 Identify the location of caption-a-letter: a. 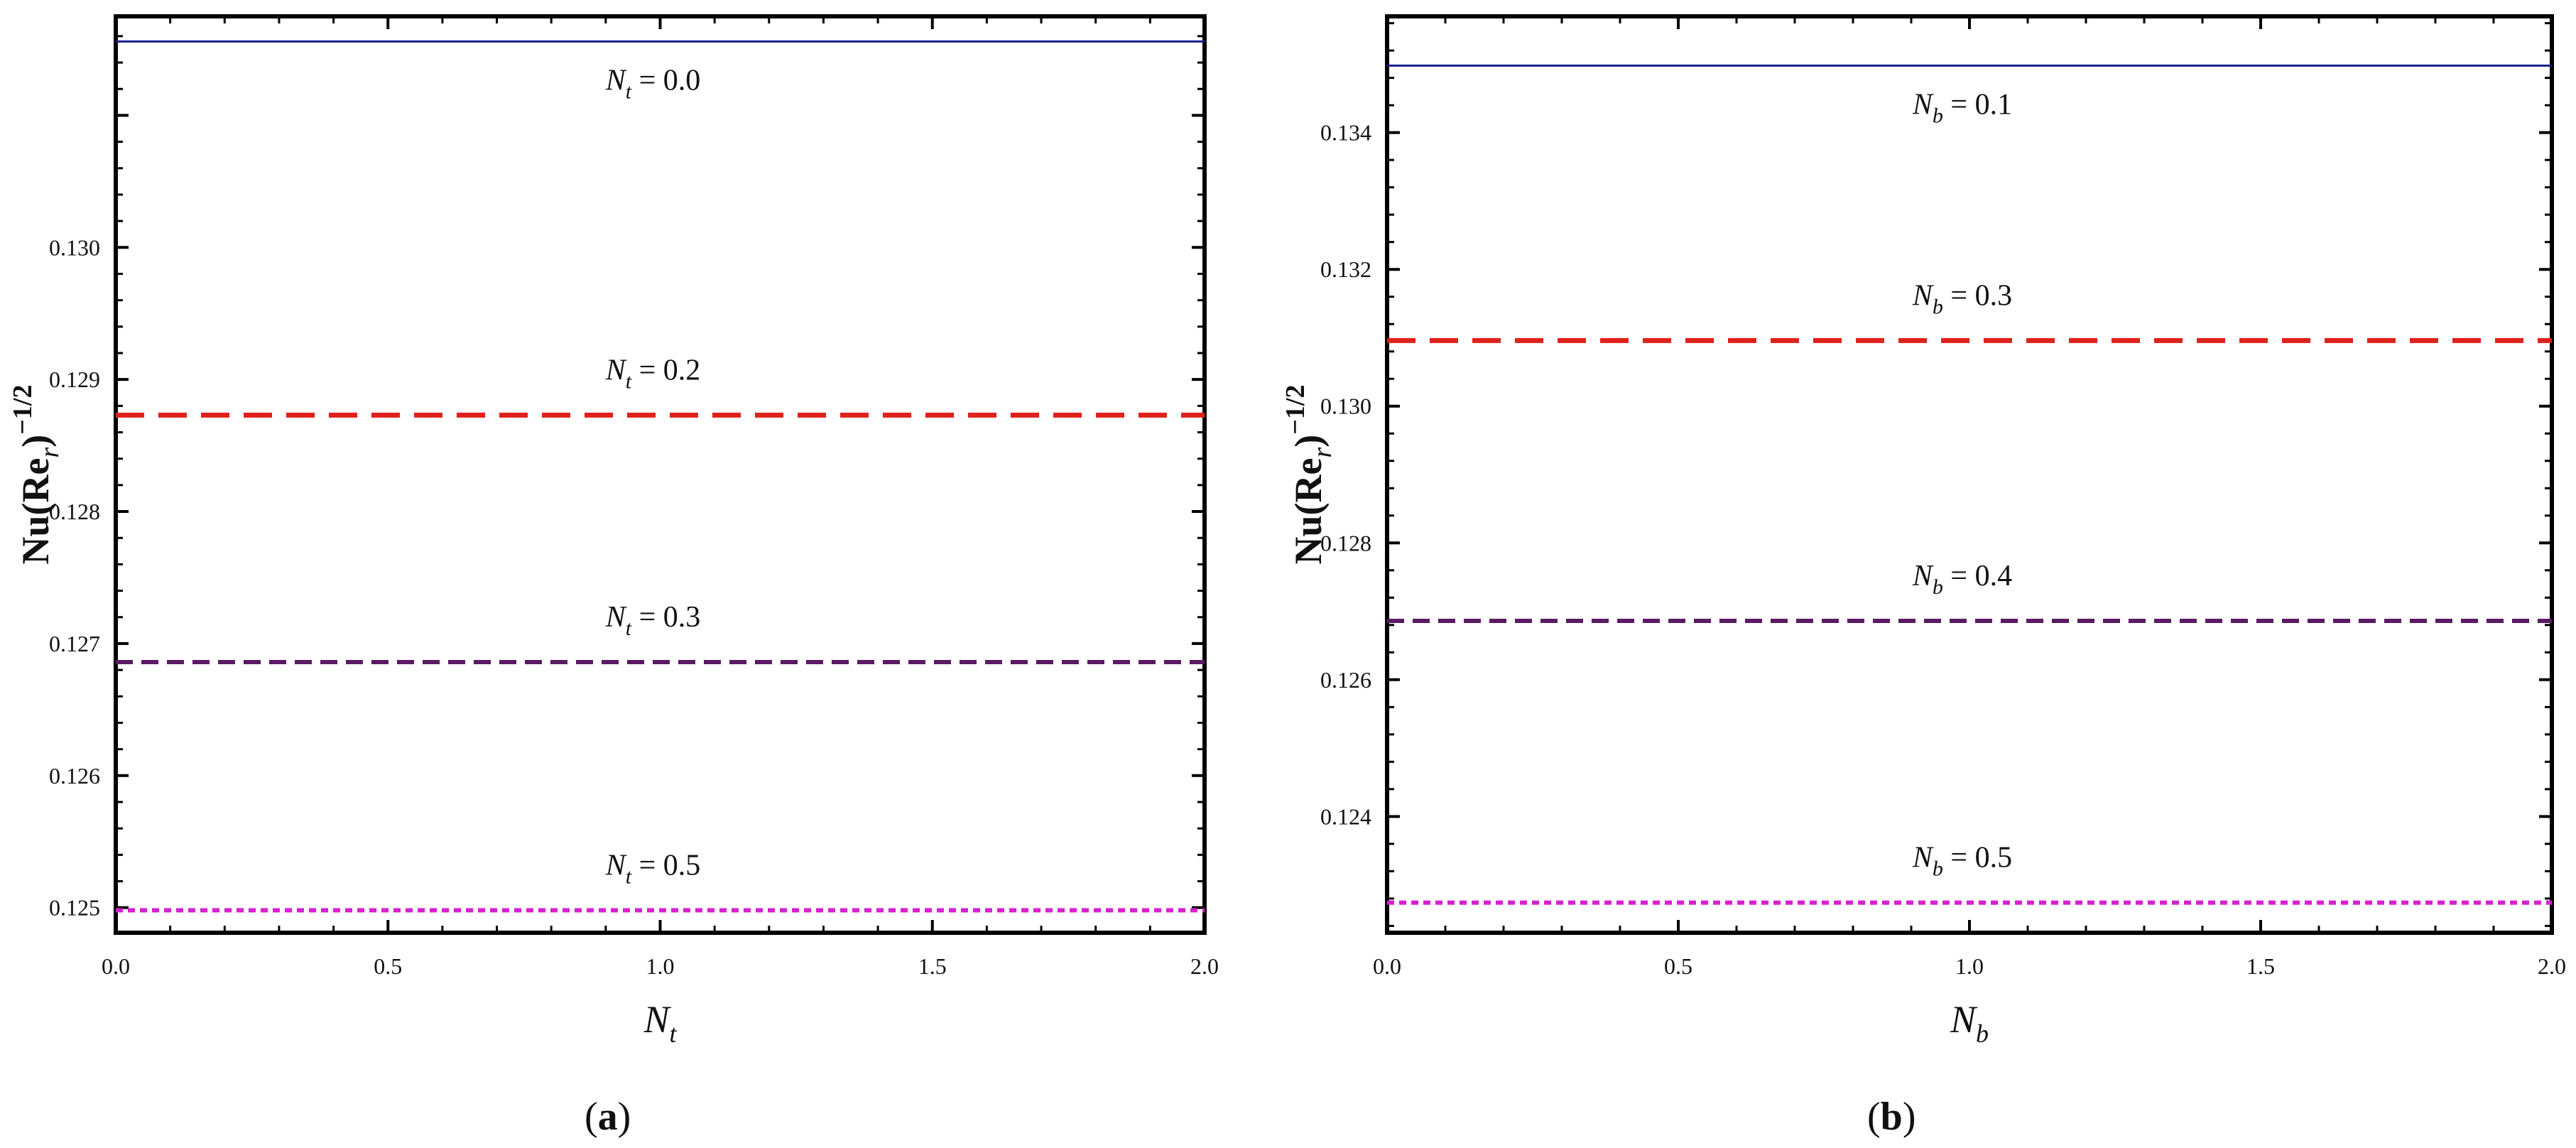
(608, 1117).